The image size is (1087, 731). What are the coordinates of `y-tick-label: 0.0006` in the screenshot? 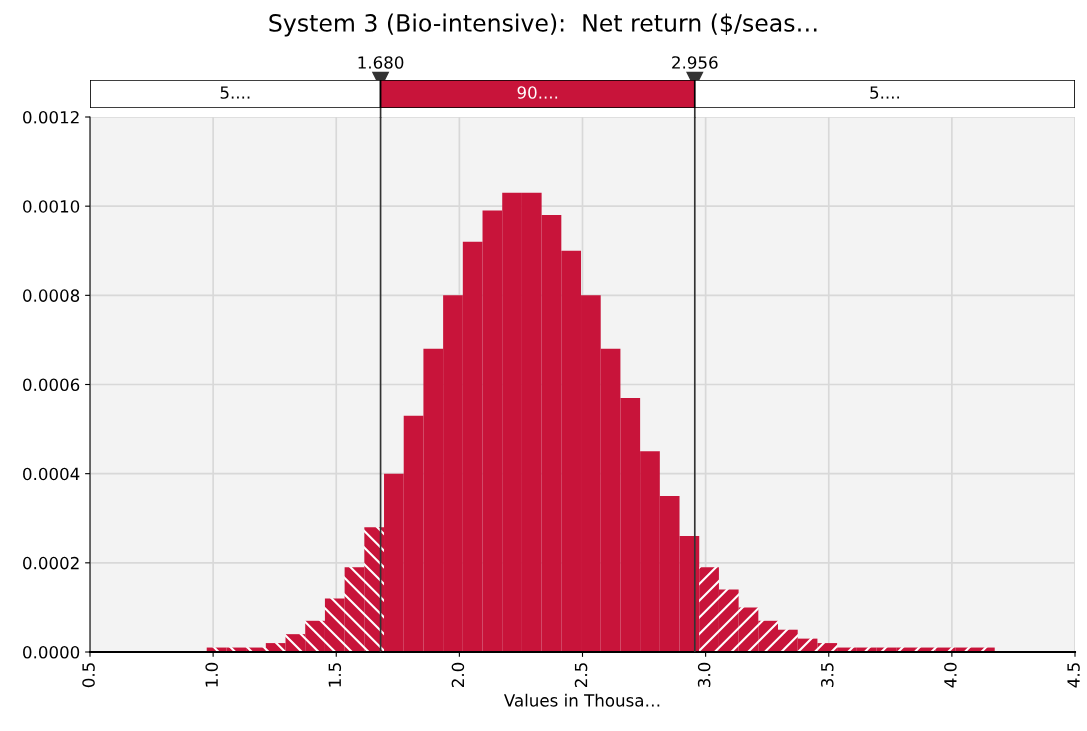 It's located at (51, 385).